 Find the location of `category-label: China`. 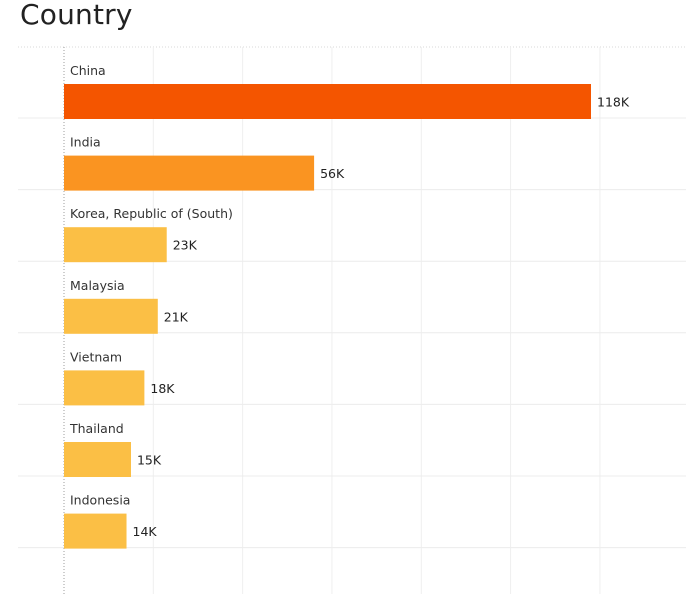

category-label: China is located at coordinates (88, 70).